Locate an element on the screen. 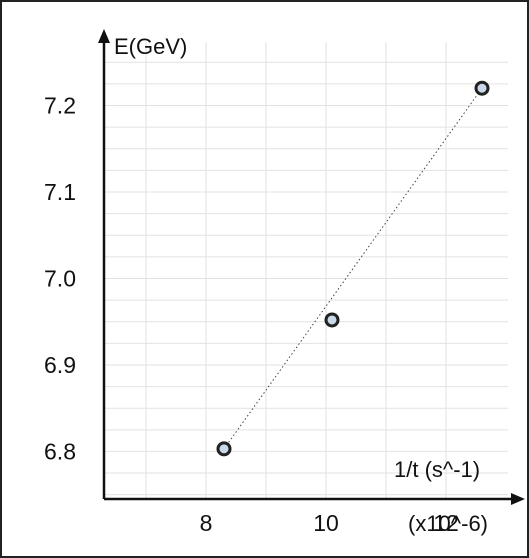 The height and width of the screenshot is (558, 529). x-tick-labels: 8 10 12 is located at coordinates (329, 523).